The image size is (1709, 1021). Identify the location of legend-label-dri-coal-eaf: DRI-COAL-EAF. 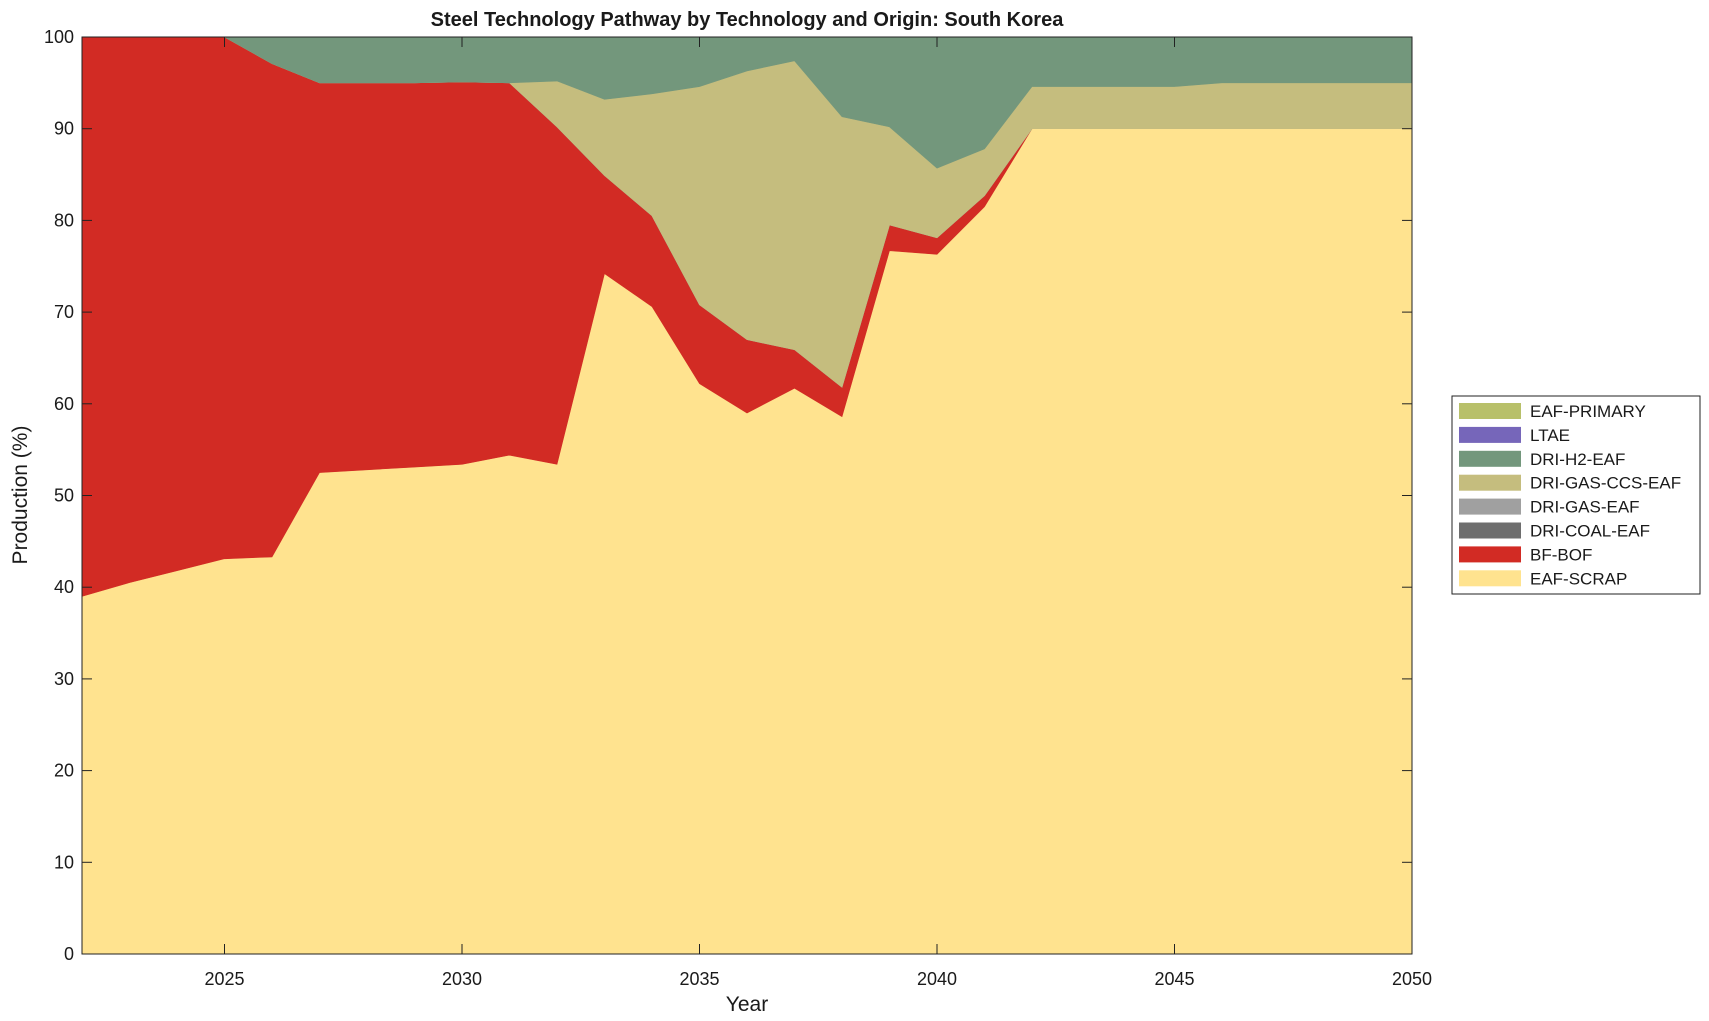
(1590, 531).